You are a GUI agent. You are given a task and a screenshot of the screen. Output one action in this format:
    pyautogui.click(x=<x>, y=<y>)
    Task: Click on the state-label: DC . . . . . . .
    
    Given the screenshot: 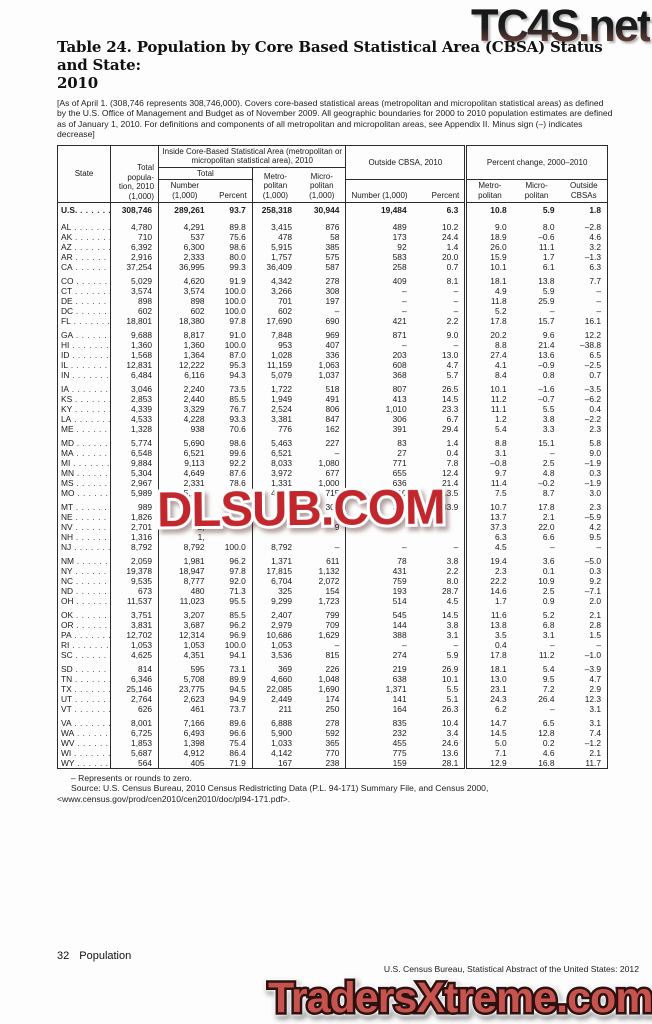 What is the action you would take?
    pyautogui.click(x=84, y=311)
    